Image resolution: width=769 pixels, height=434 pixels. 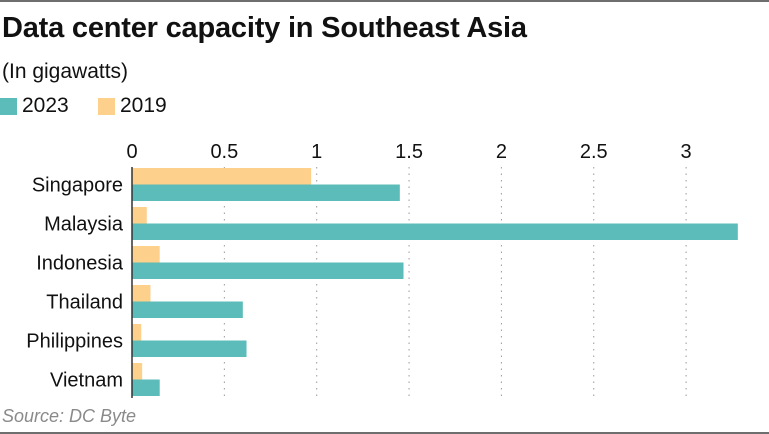 I want to click on legend-label-2019: 2019, so click(x=143, y=105).